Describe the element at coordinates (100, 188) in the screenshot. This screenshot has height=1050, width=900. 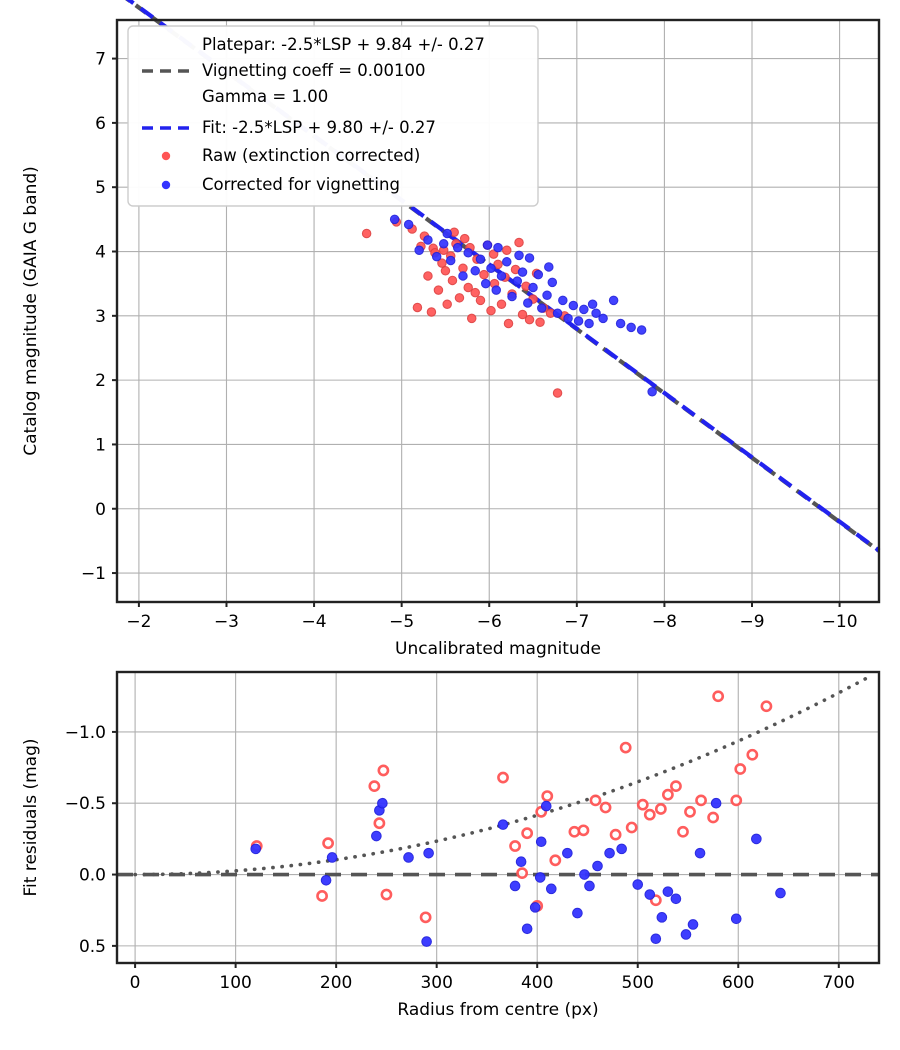
I see `top-ytick-label-6: 5` at that location.